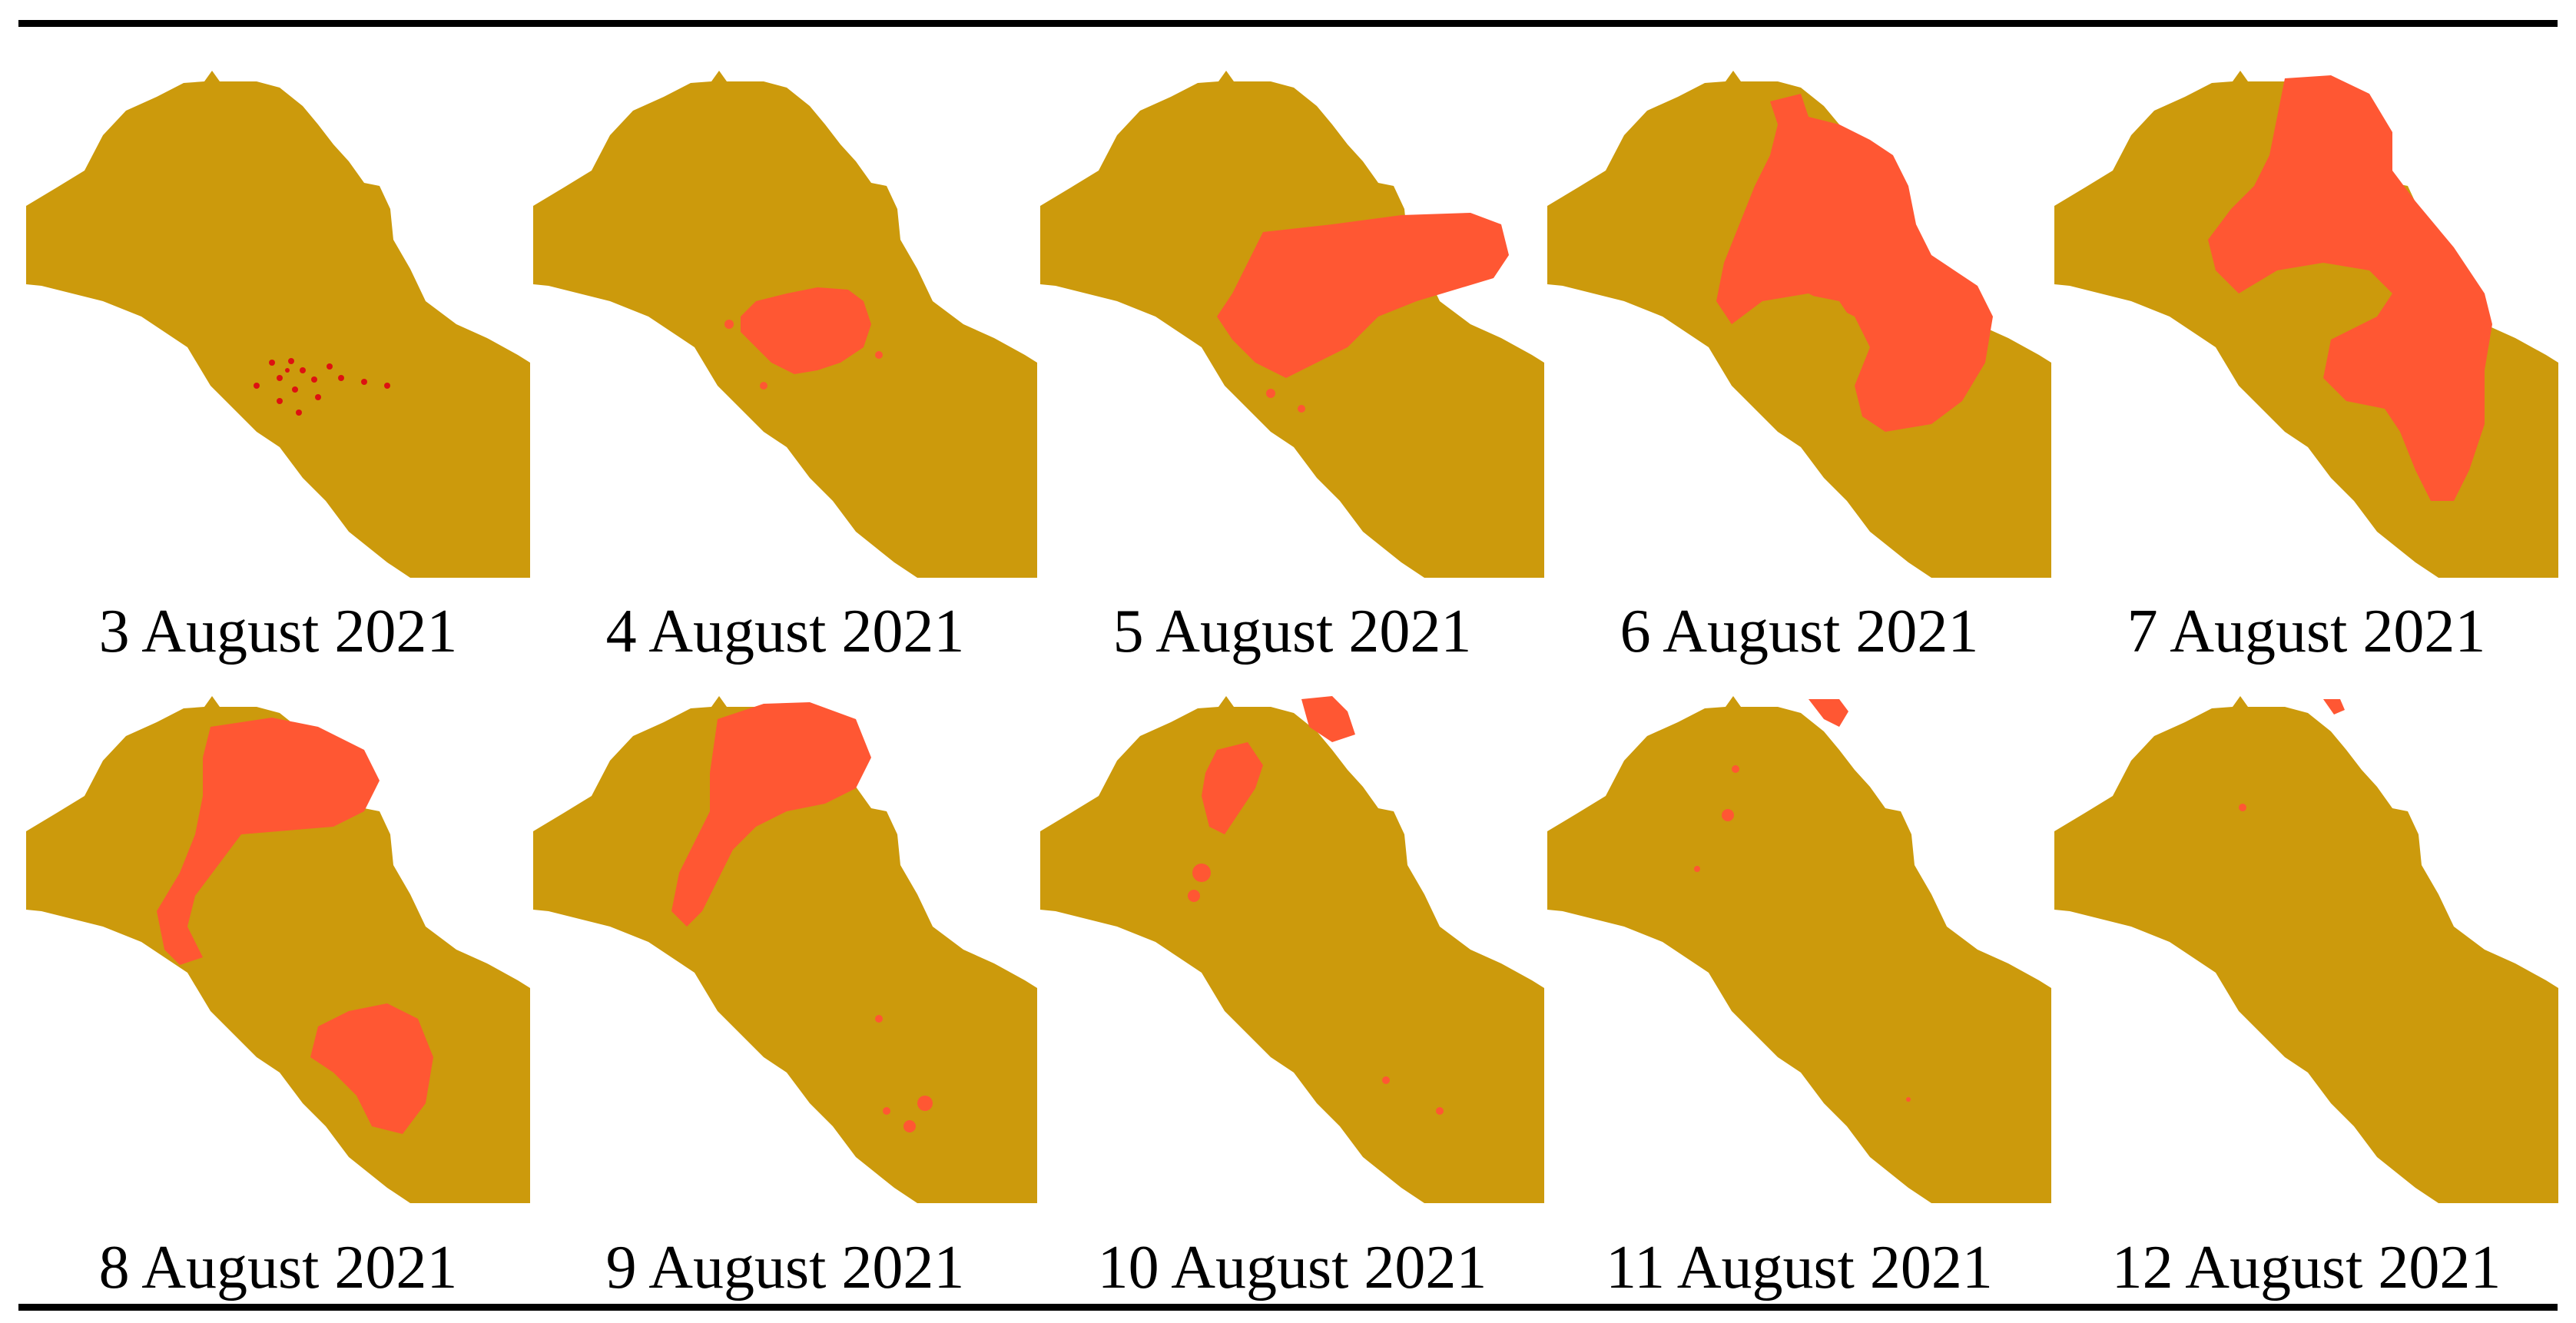  Describe the element at coordinates (278, 631) in the screenshot. I see `panel-caption: 3 August 2021` at that location.